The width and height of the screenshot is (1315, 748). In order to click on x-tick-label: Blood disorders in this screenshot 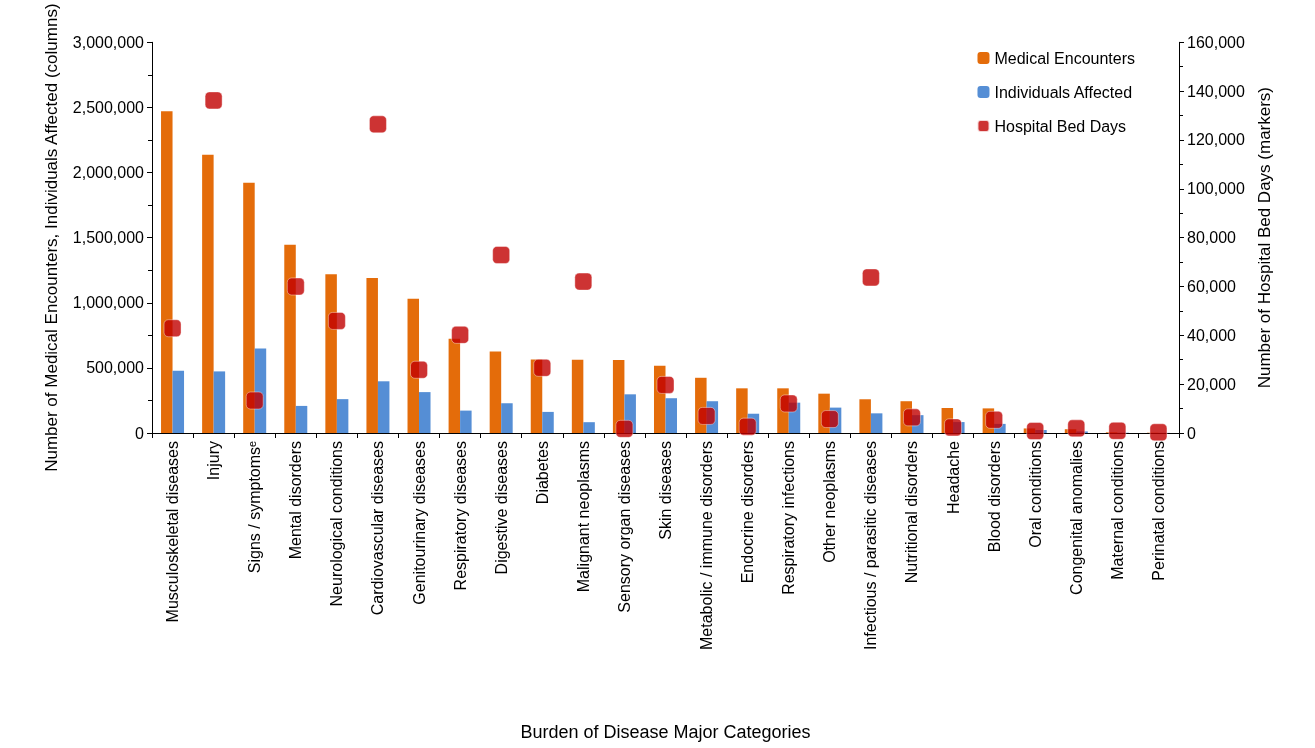, I will do `click(994, 497)`.